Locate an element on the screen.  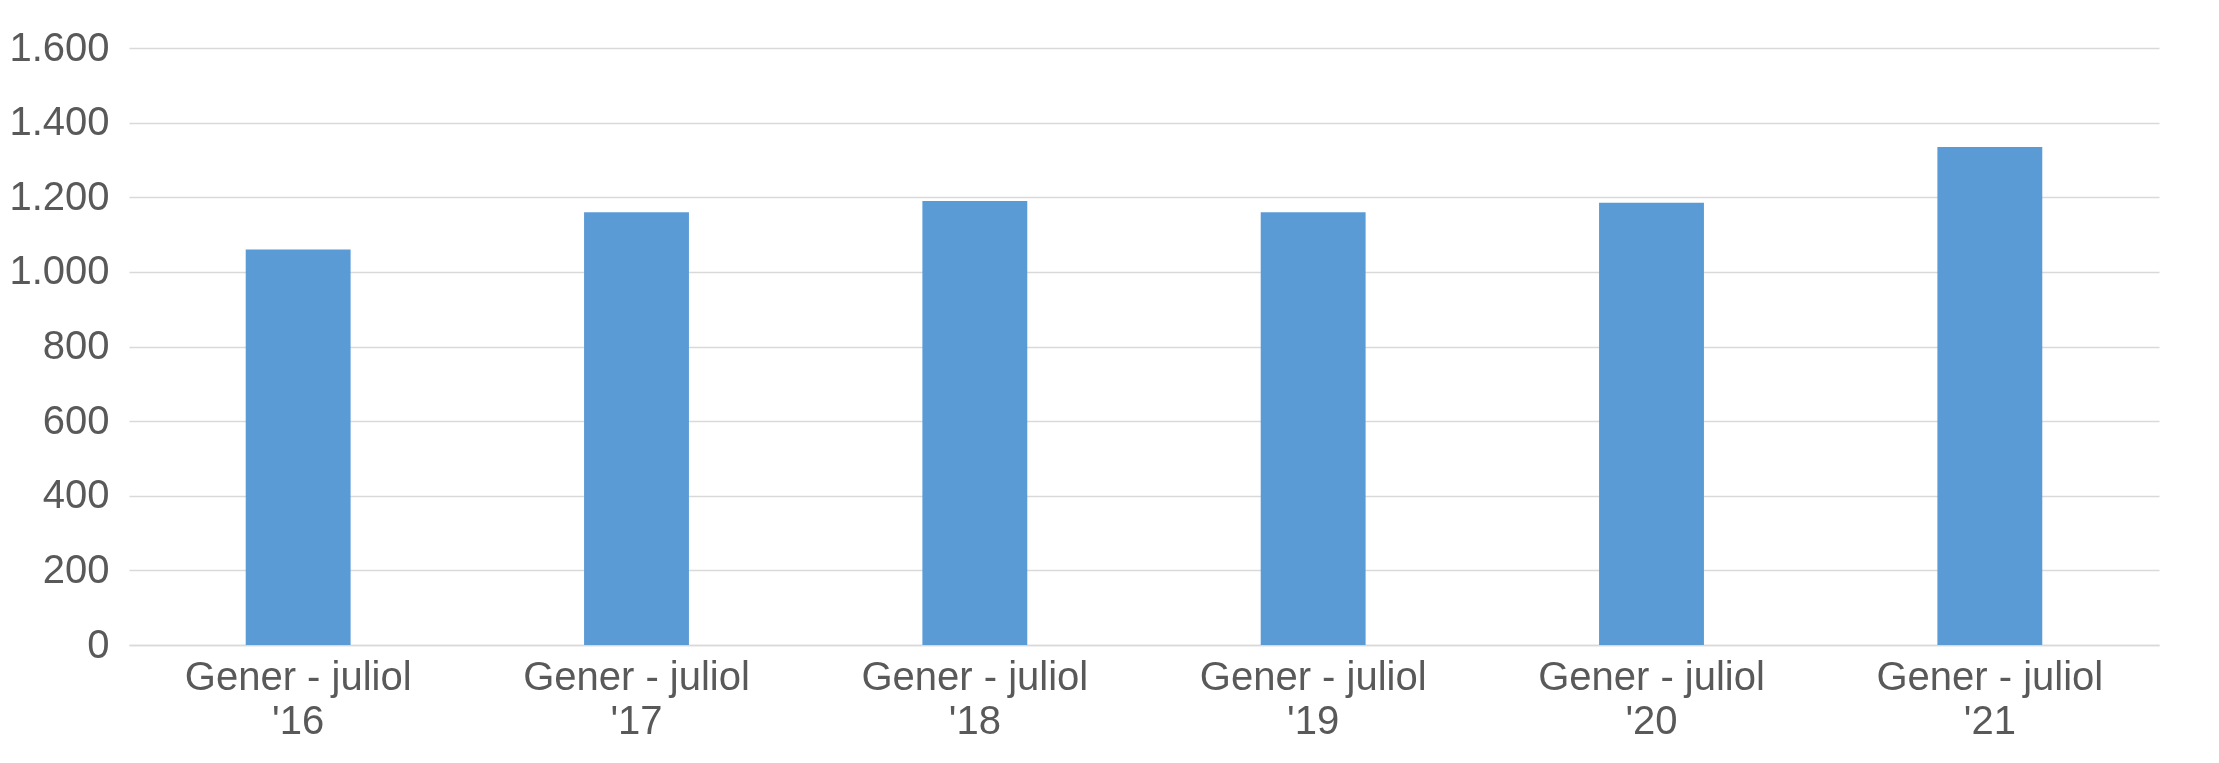
y-tick-label: 1.000 is located at coordinates (59, 270).